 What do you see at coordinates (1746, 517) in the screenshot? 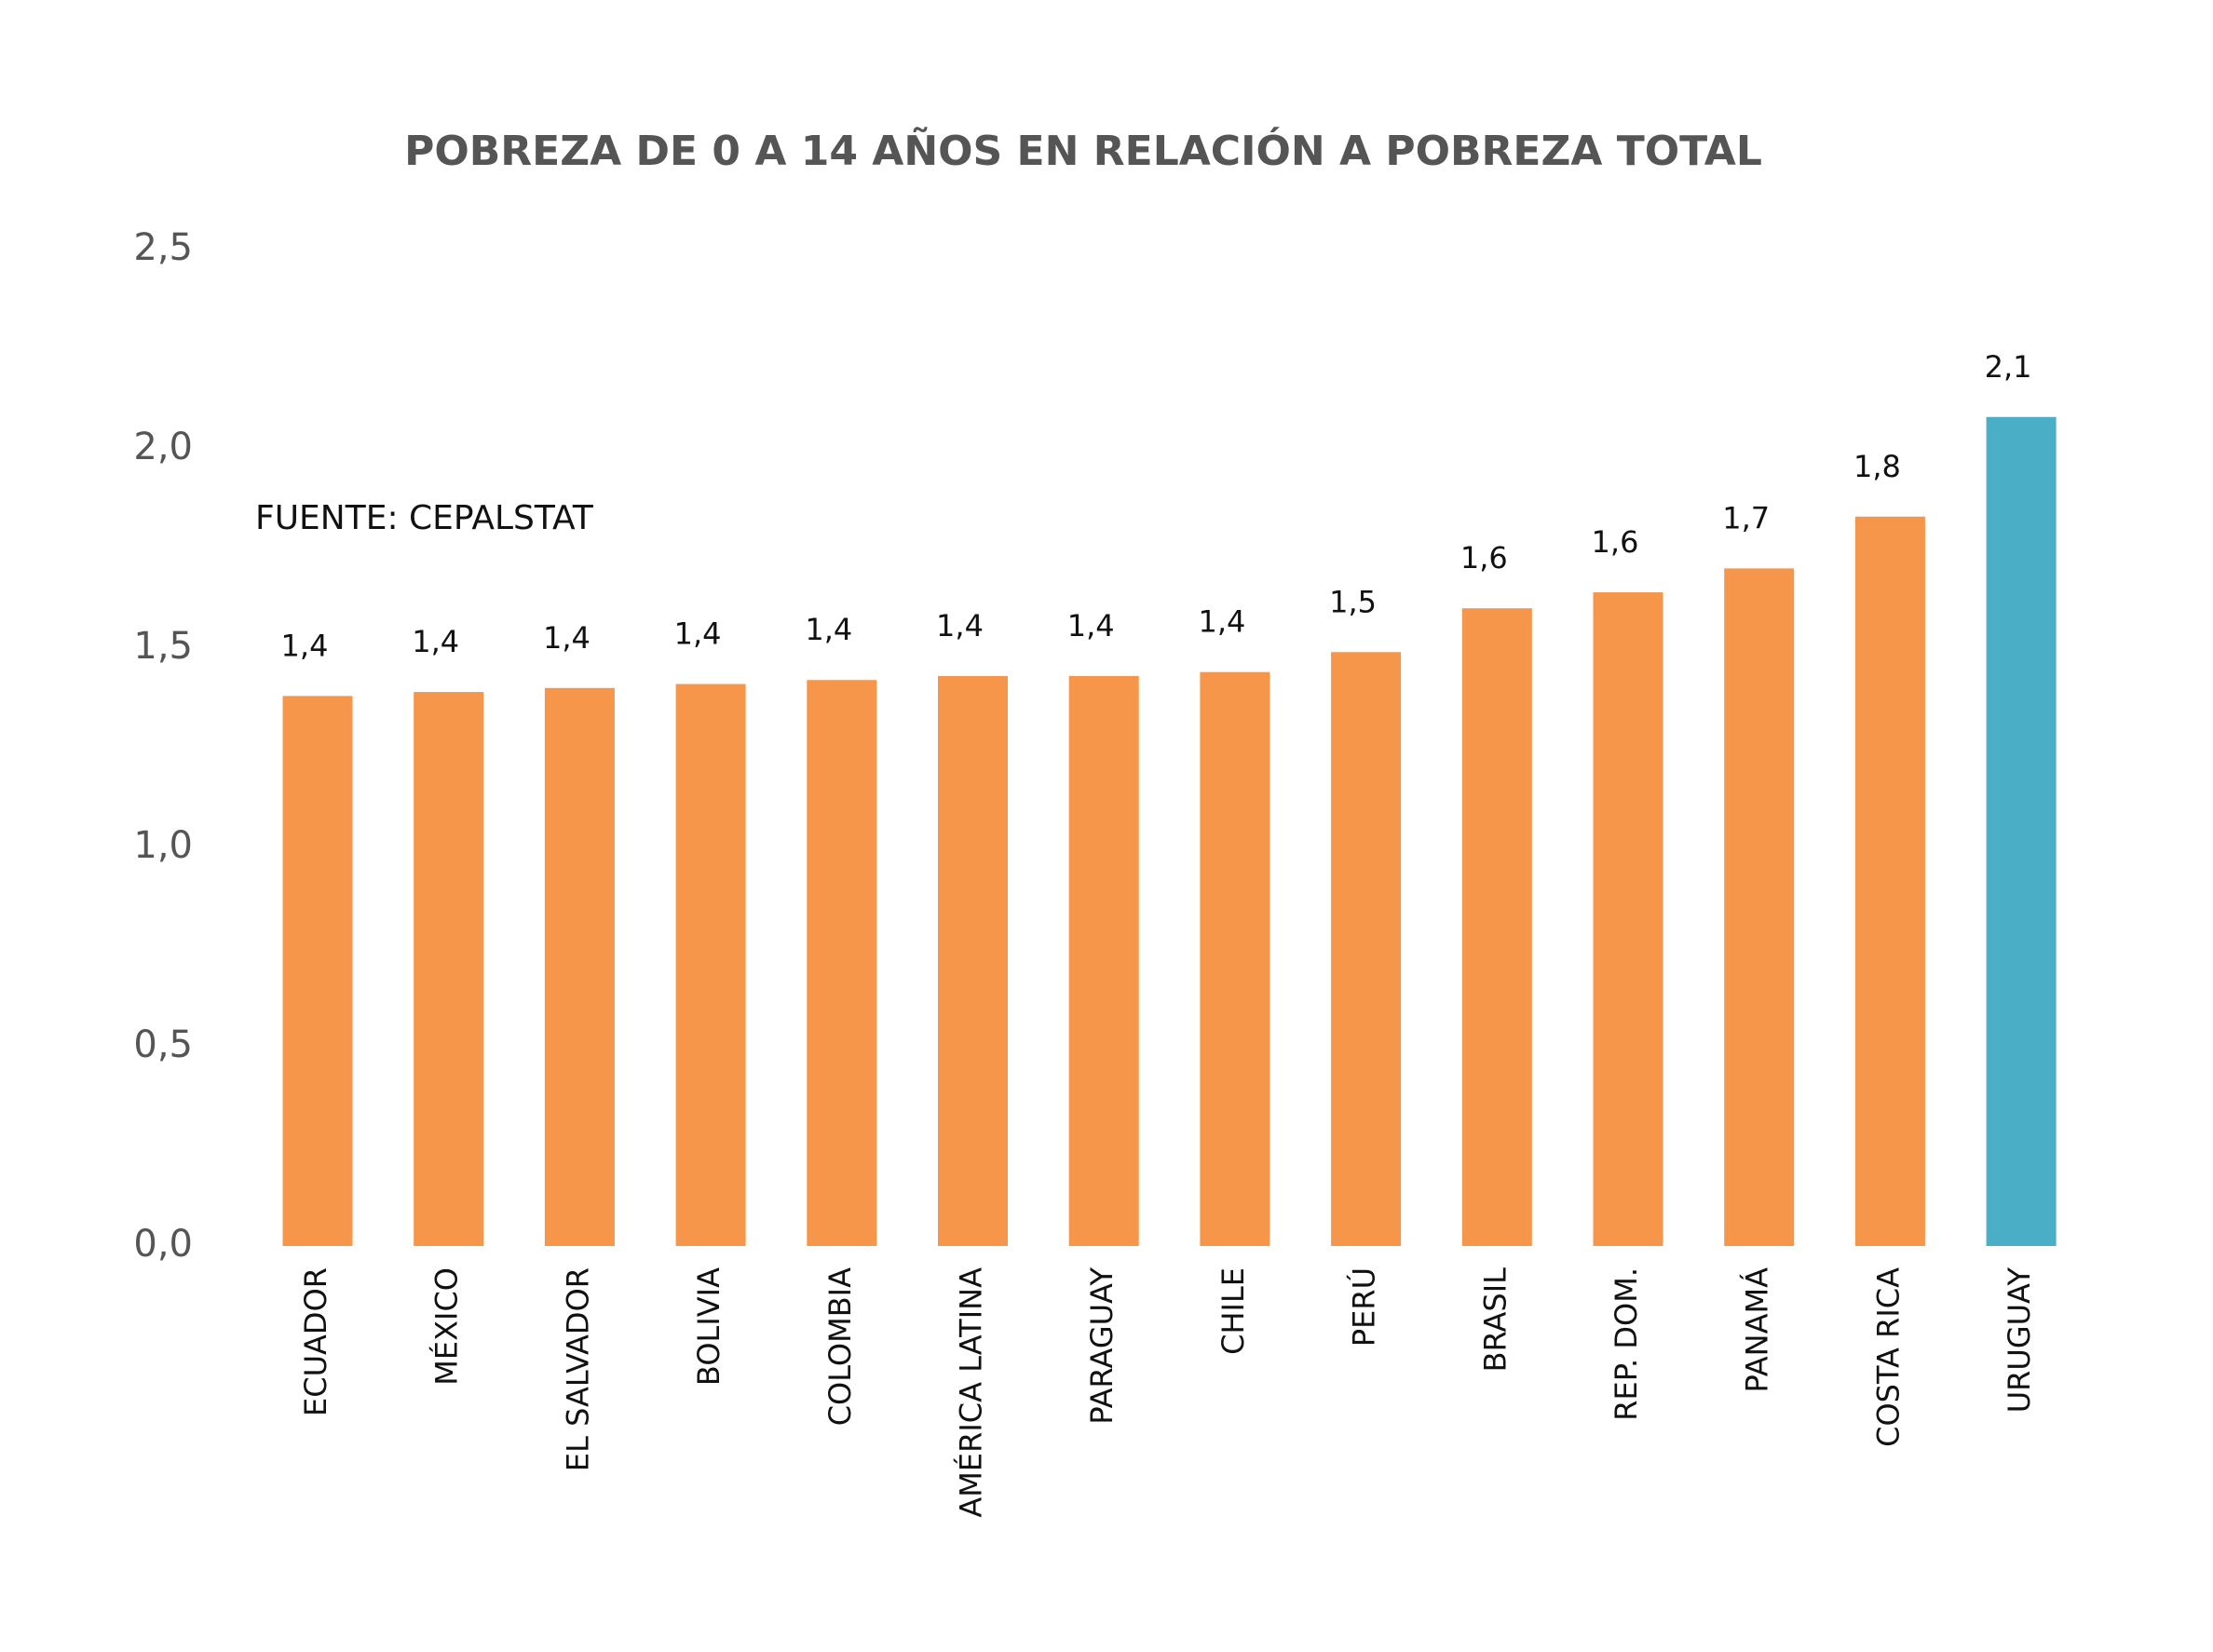
I see `value-label: 1,7` at bounding box center [1746, 517].